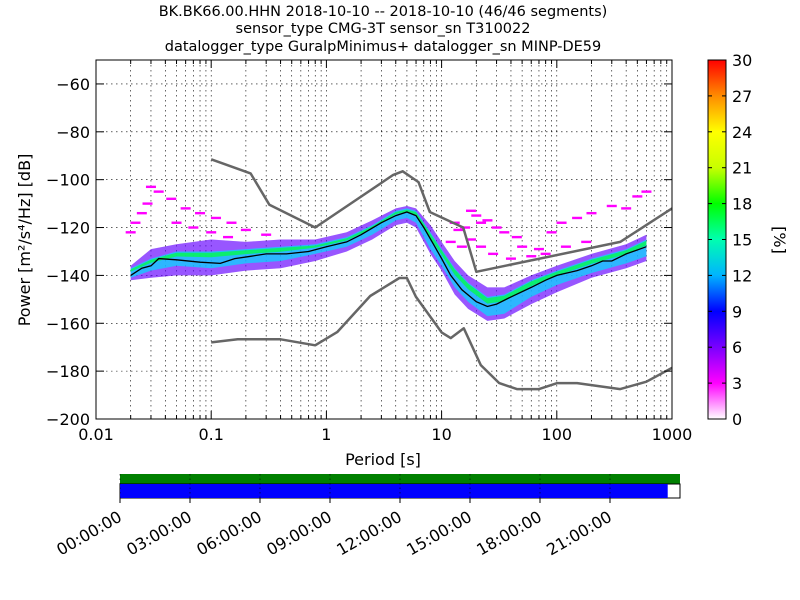  What do you see at coordinates (672, 434) in the screenshot?
I see `x-tick-label: 1000` at bounding box center [672, 434].